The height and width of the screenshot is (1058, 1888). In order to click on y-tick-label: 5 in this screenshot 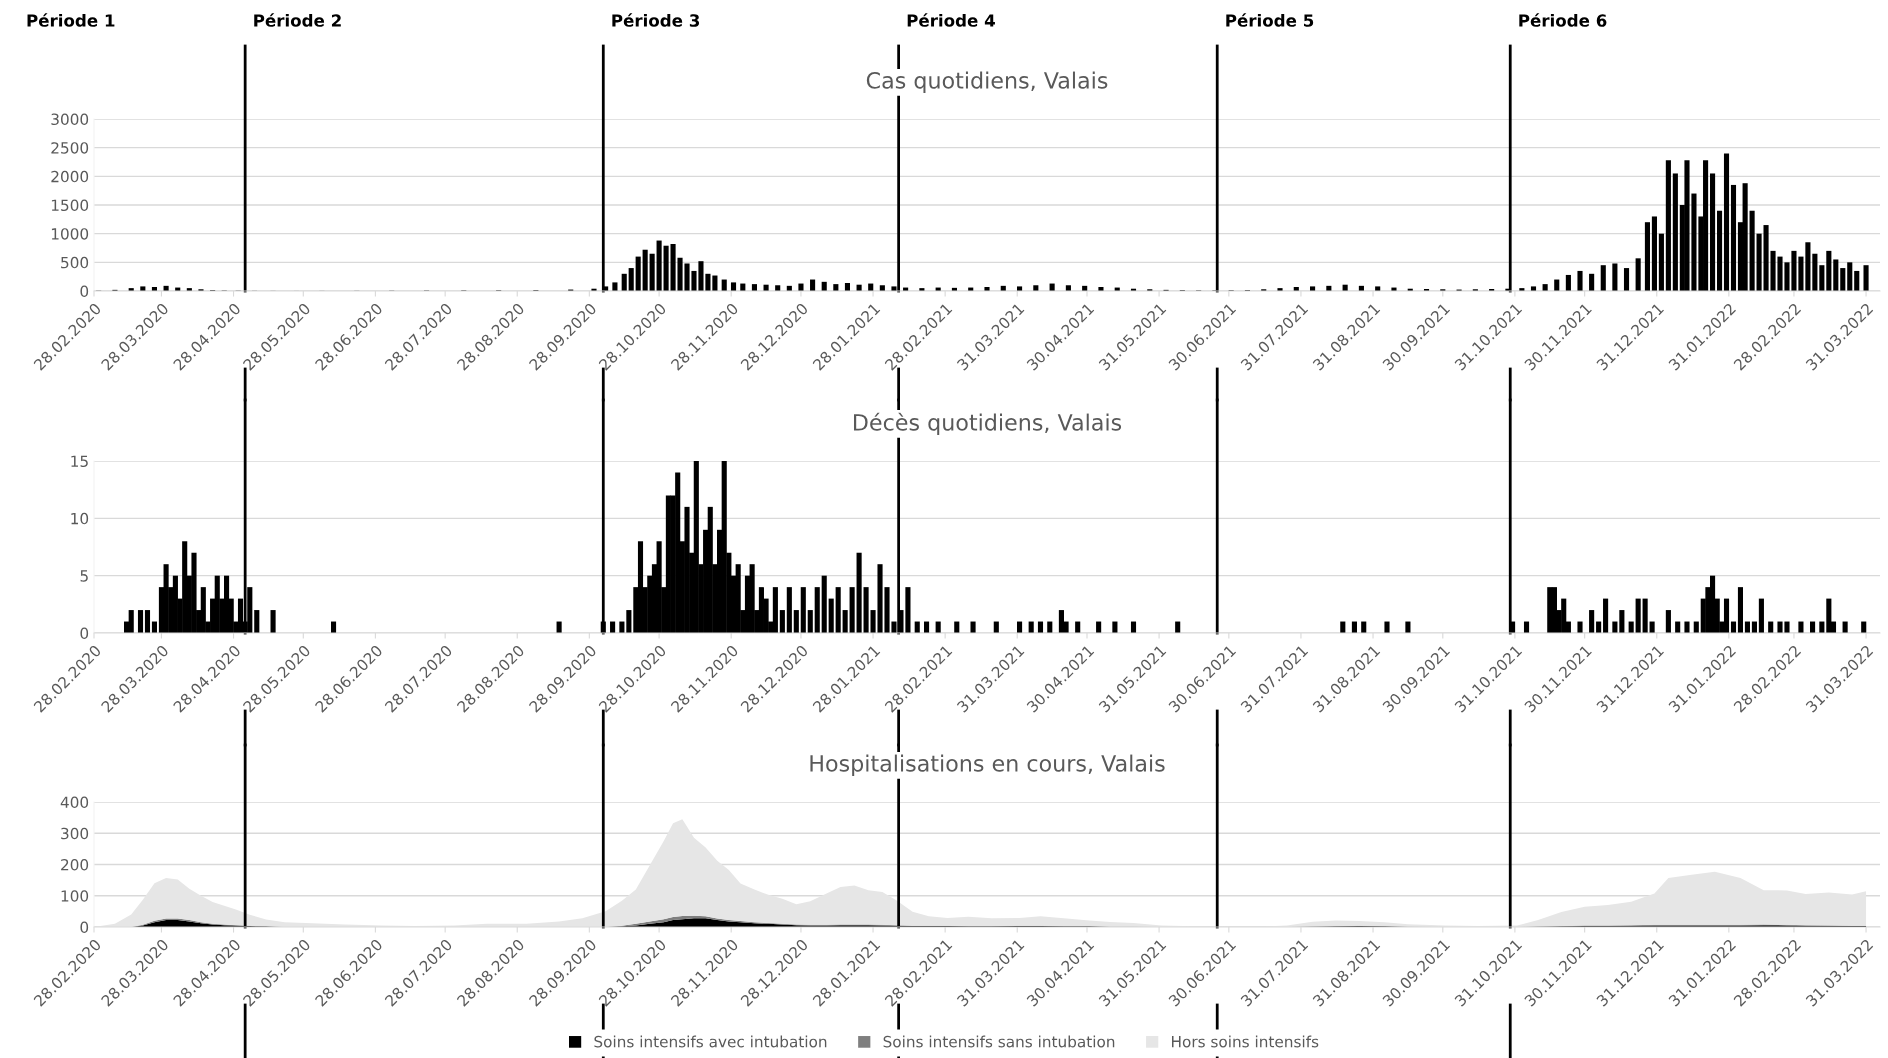, I will do `click(84, 576)`.